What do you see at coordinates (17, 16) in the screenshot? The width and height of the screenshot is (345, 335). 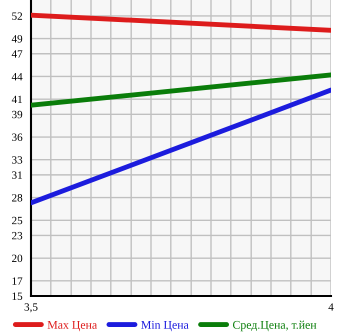 I see `y-tick-label: 52` at bounding box center [17, 16].